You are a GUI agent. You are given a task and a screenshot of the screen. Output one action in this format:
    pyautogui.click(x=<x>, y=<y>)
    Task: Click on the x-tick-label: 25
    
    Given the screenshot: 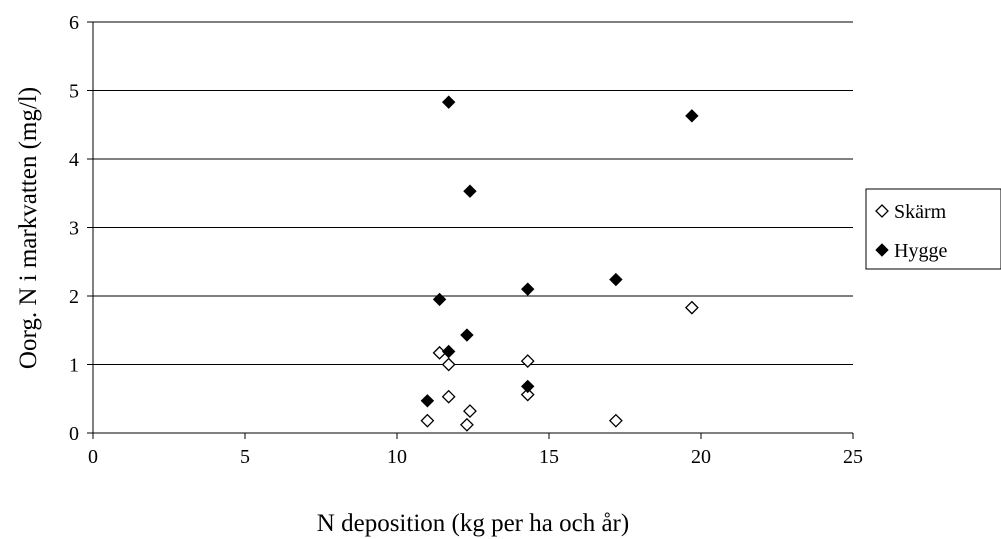 What is the action you would take?
    pyautogui.click(x=853, y=457)
    